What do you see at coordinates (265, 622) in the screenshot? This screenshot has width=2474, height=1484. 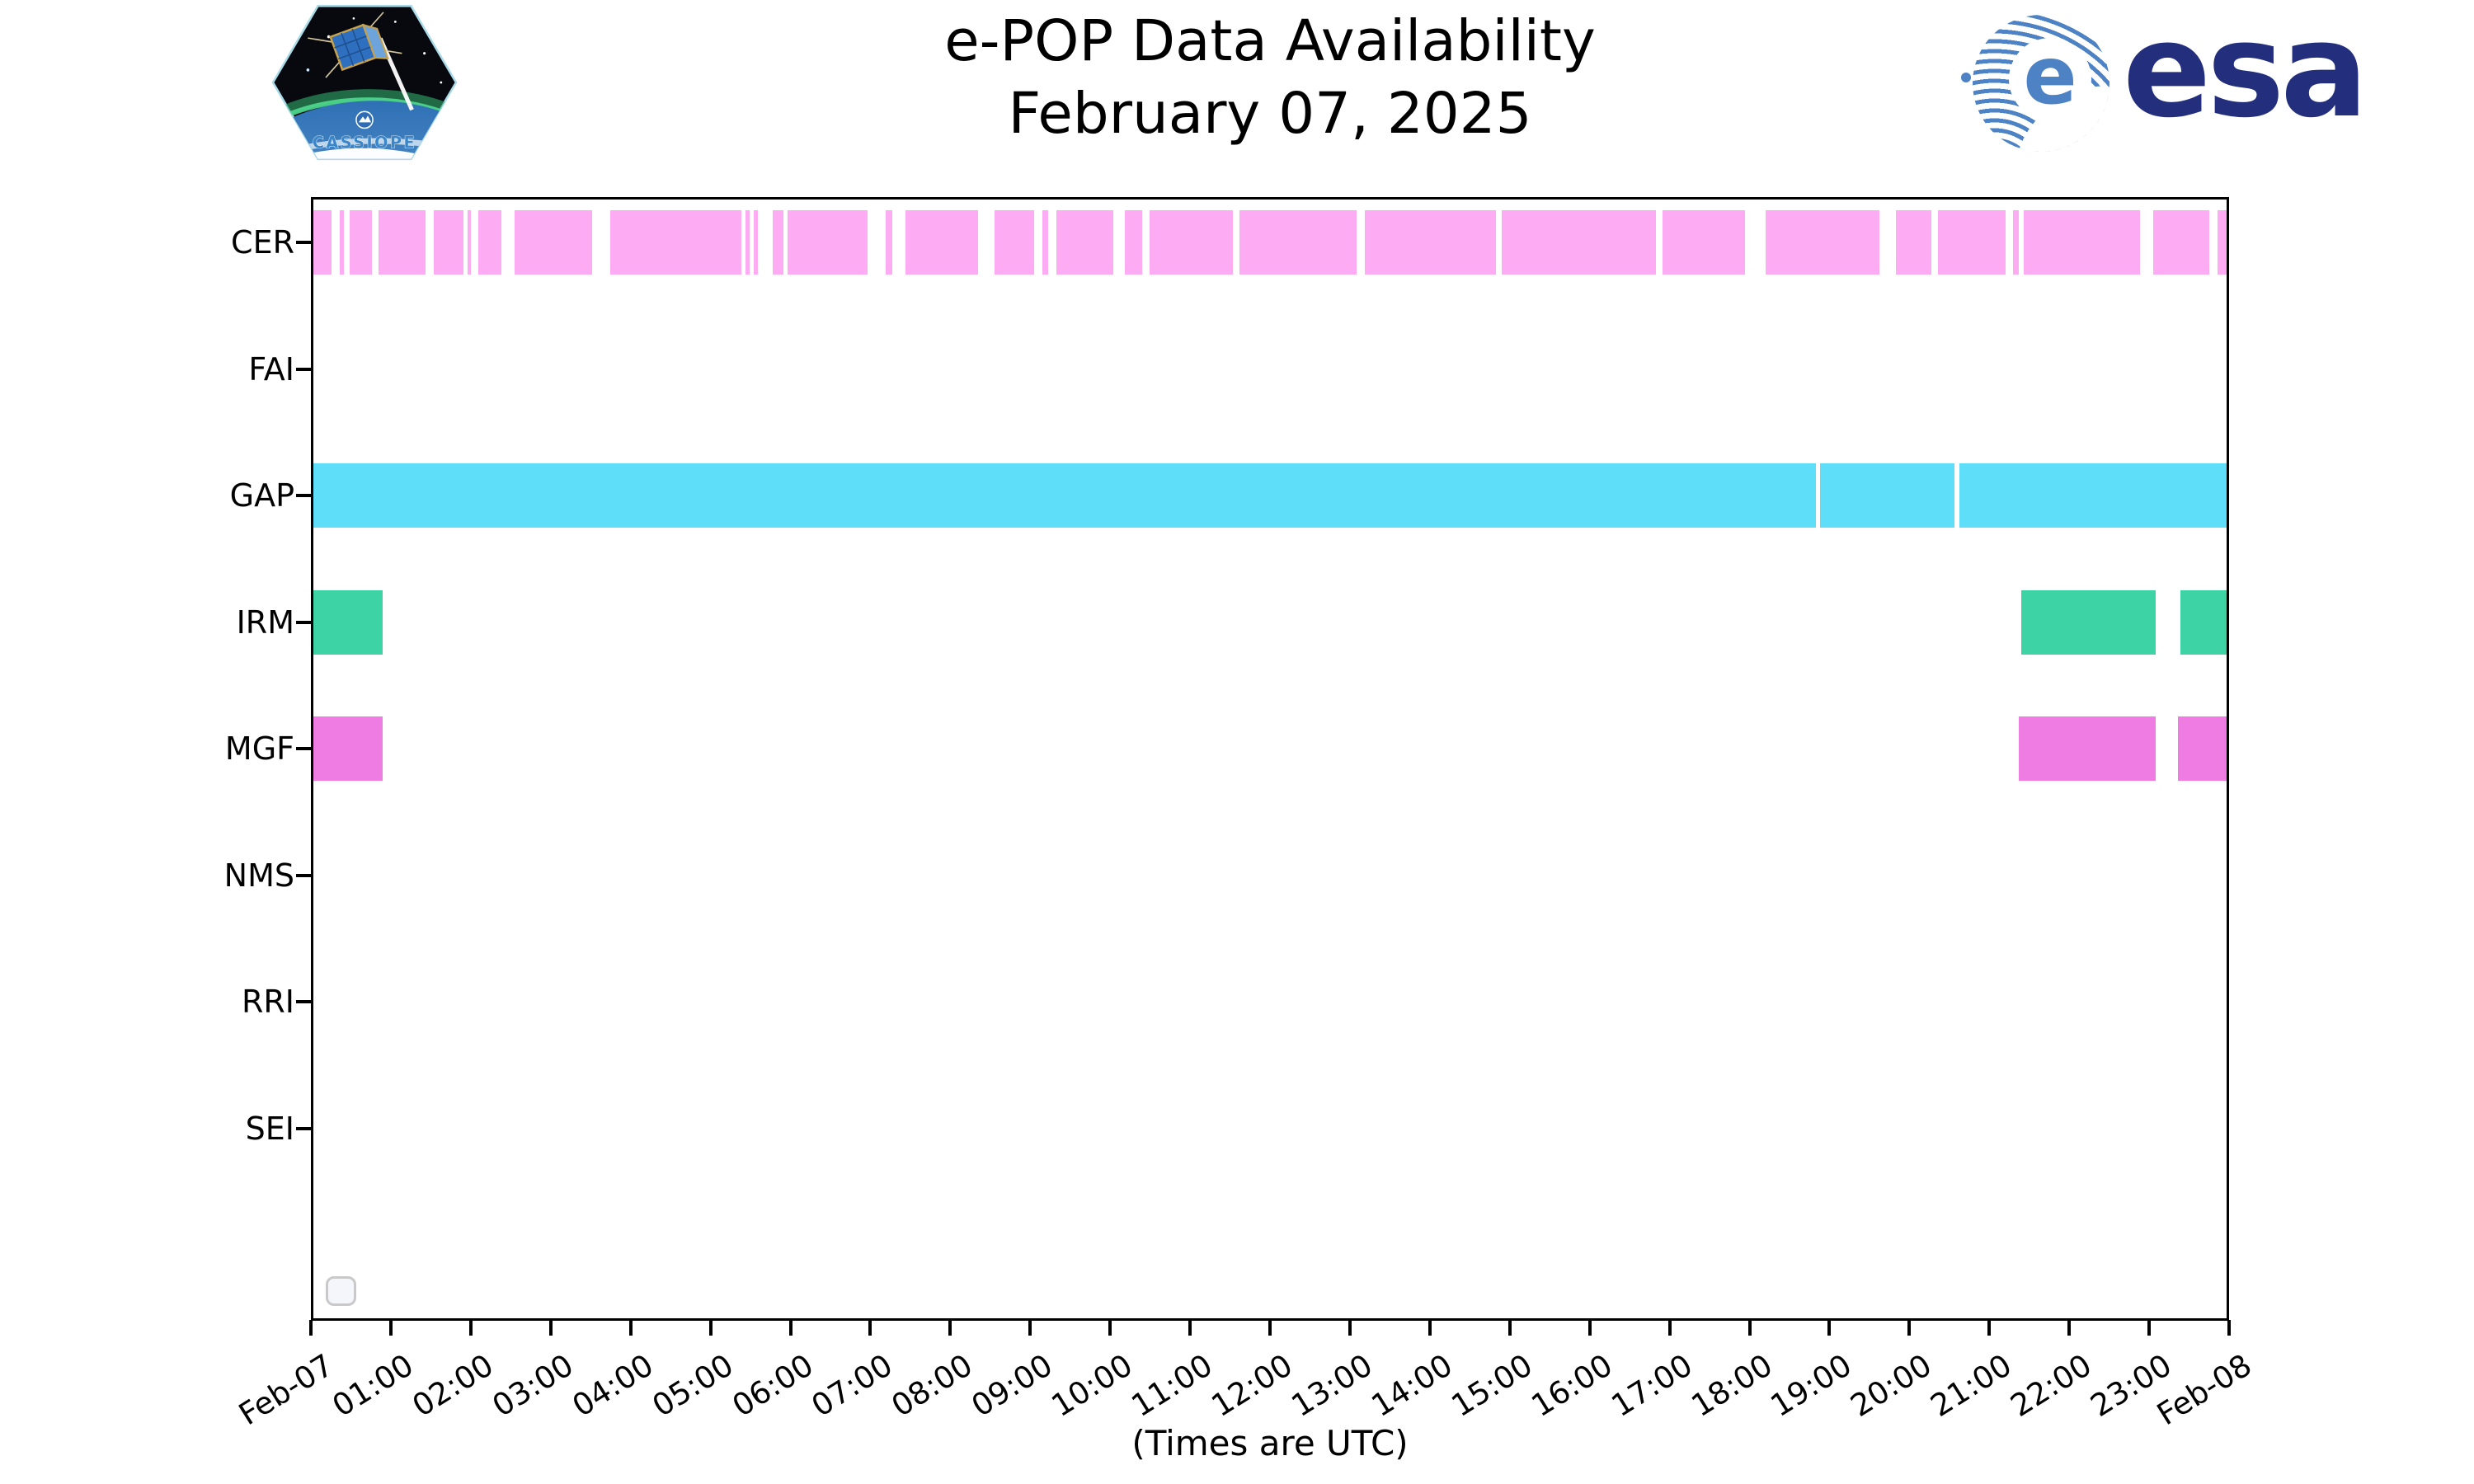 I see `y-axis-label-irm: IRM` at bounding box center [265, 622].